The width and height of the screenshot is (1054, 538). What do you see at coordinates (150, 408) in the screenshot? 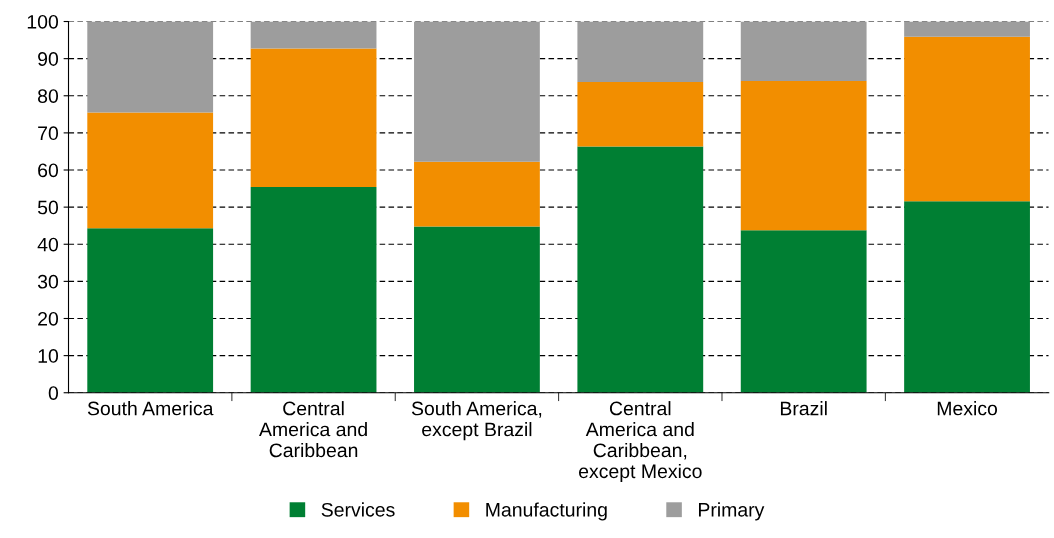
I see `x-tick-label: South America` at bounding box center [150, 408].